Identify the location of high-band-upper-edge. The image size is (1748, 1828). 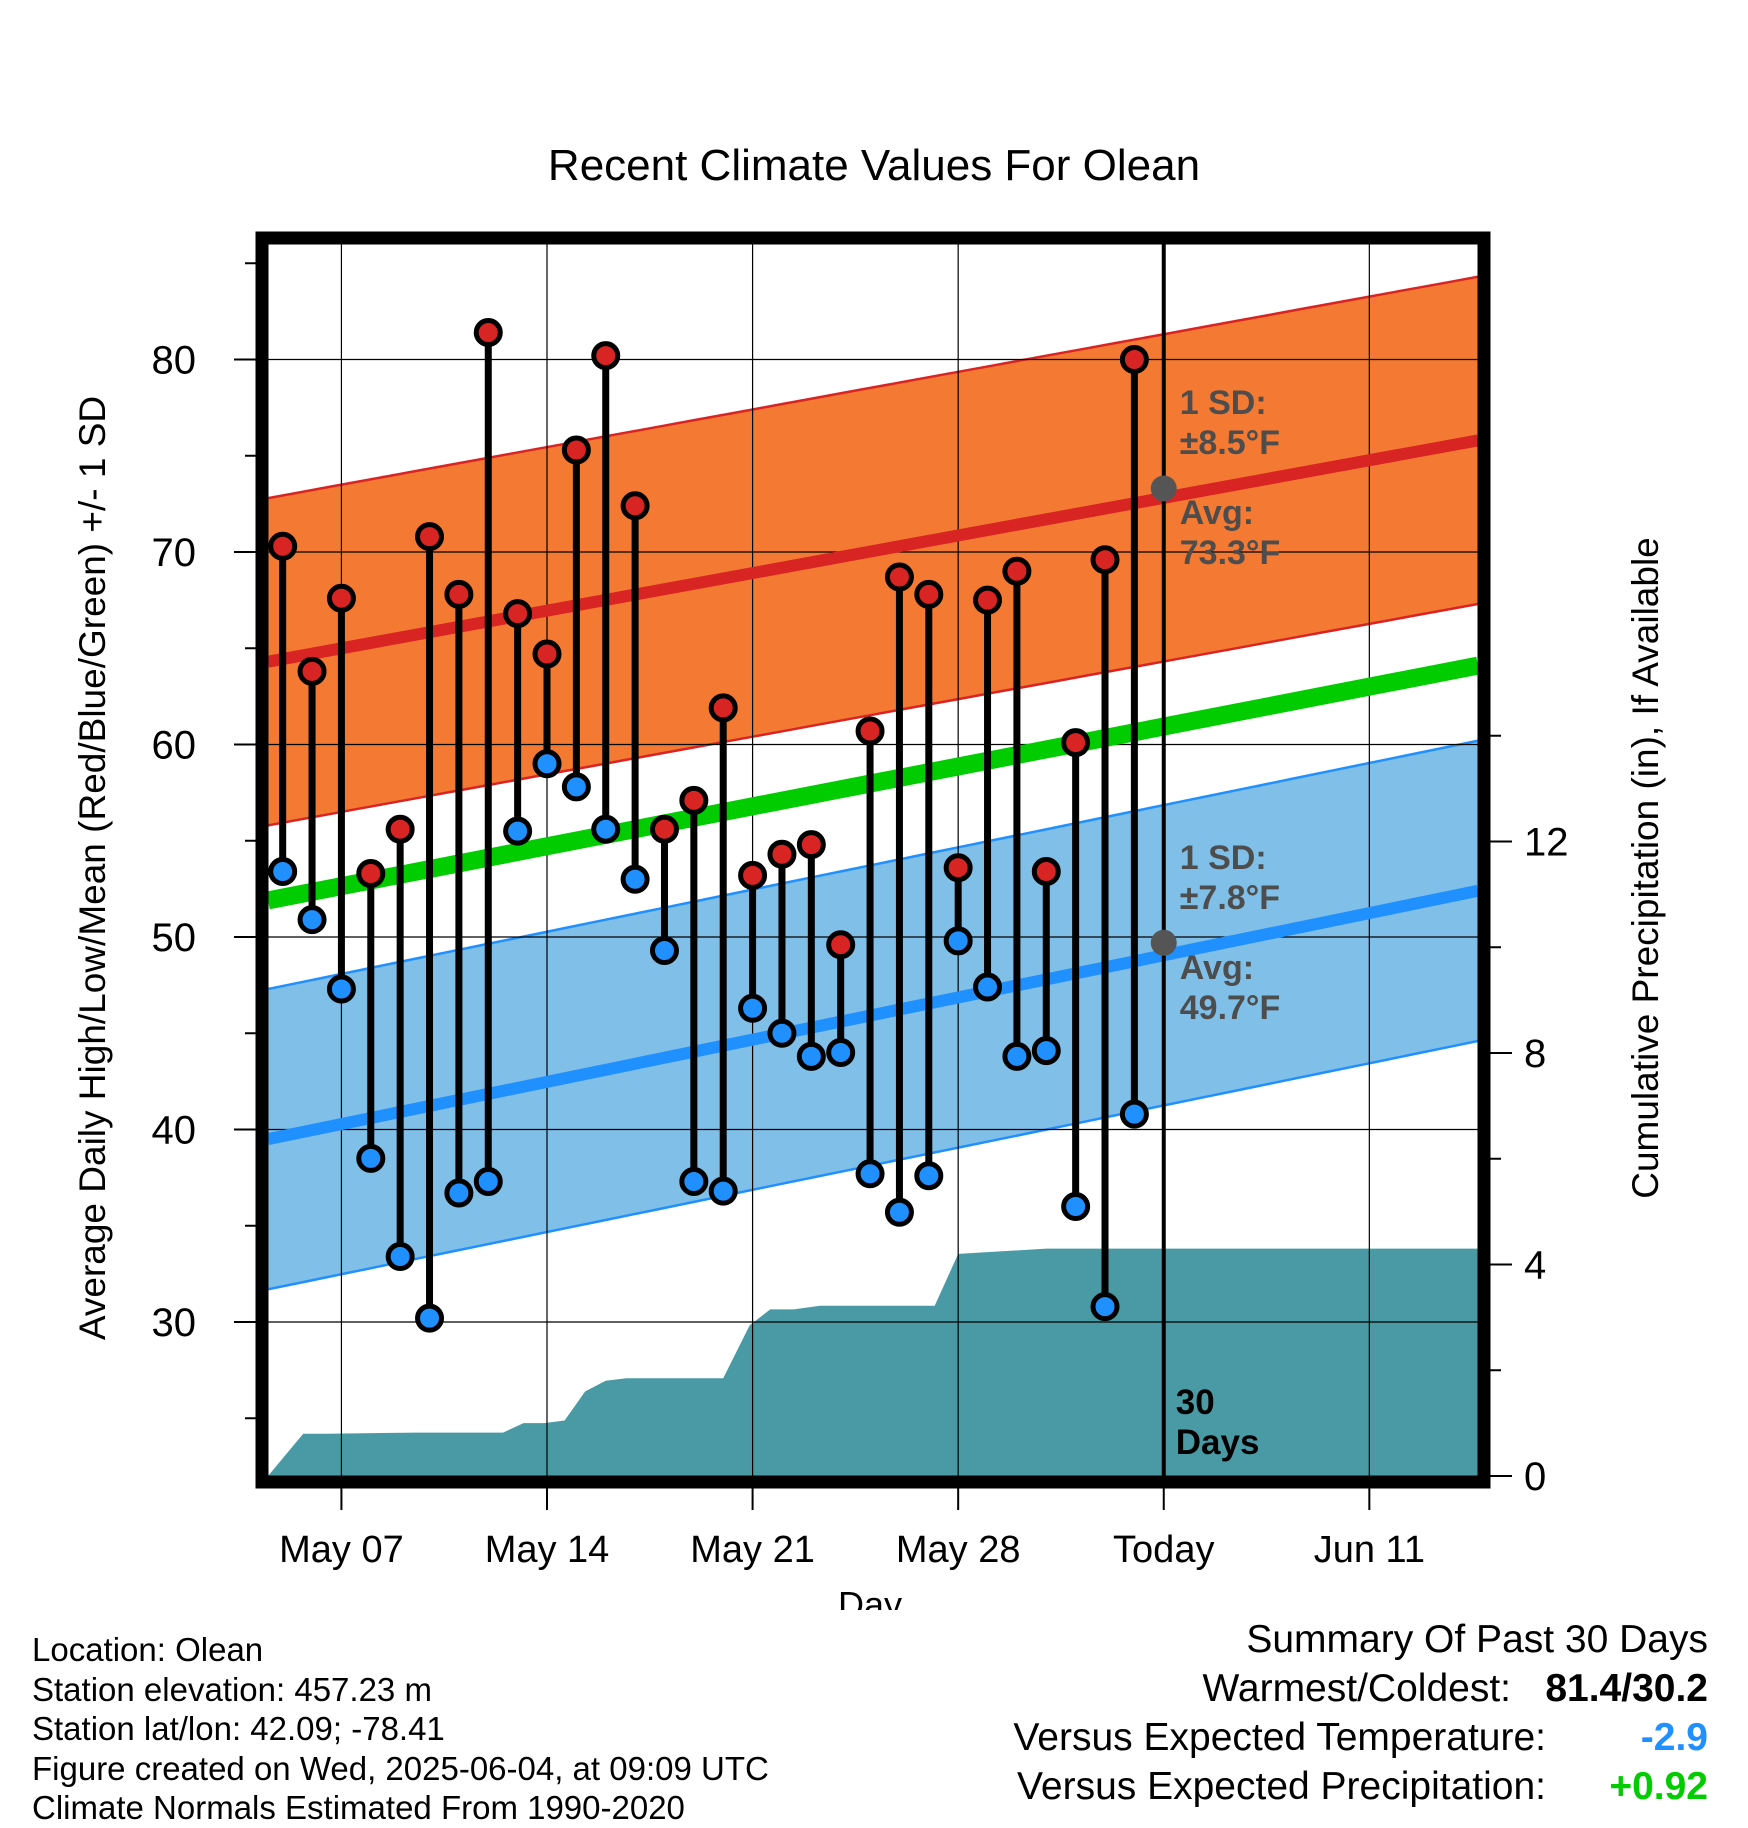
(873, 387).